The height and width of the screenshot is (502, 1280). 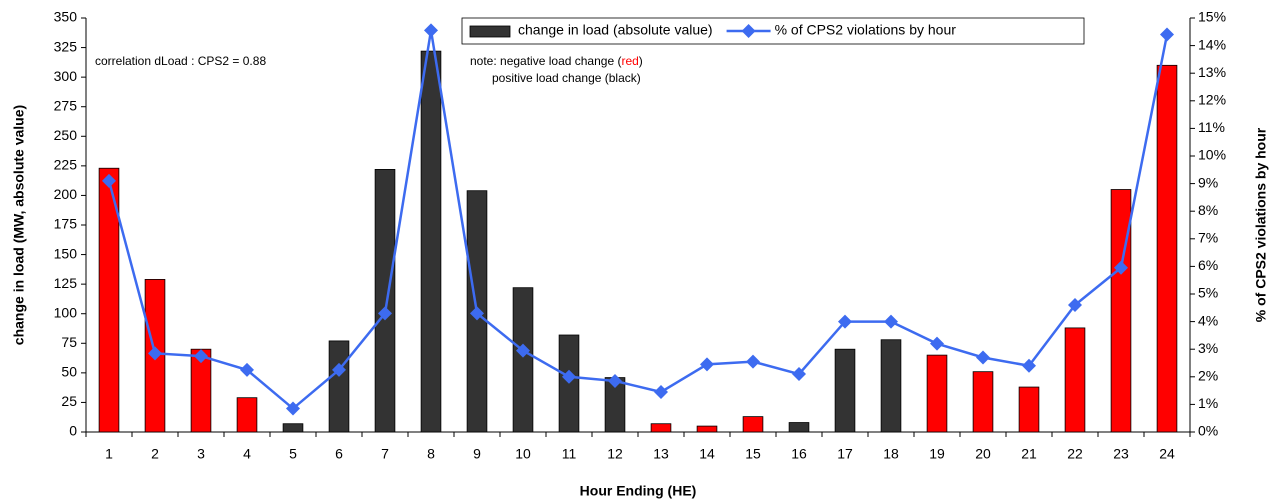 What do you see at coordinates (66, 105) in the screenshot?
I see `y-tick-label: 275` at bounding box center [66, 105].